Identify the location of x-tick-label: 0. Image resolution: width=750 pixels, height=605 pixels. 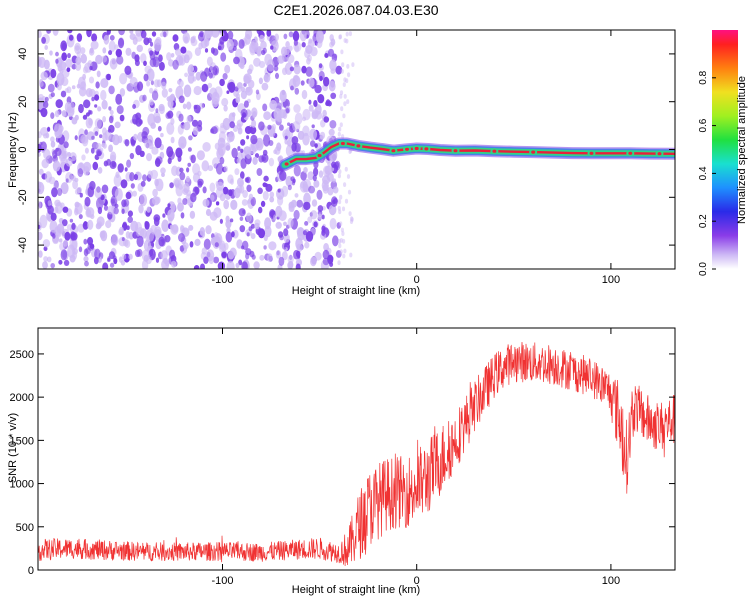
(417, 581).